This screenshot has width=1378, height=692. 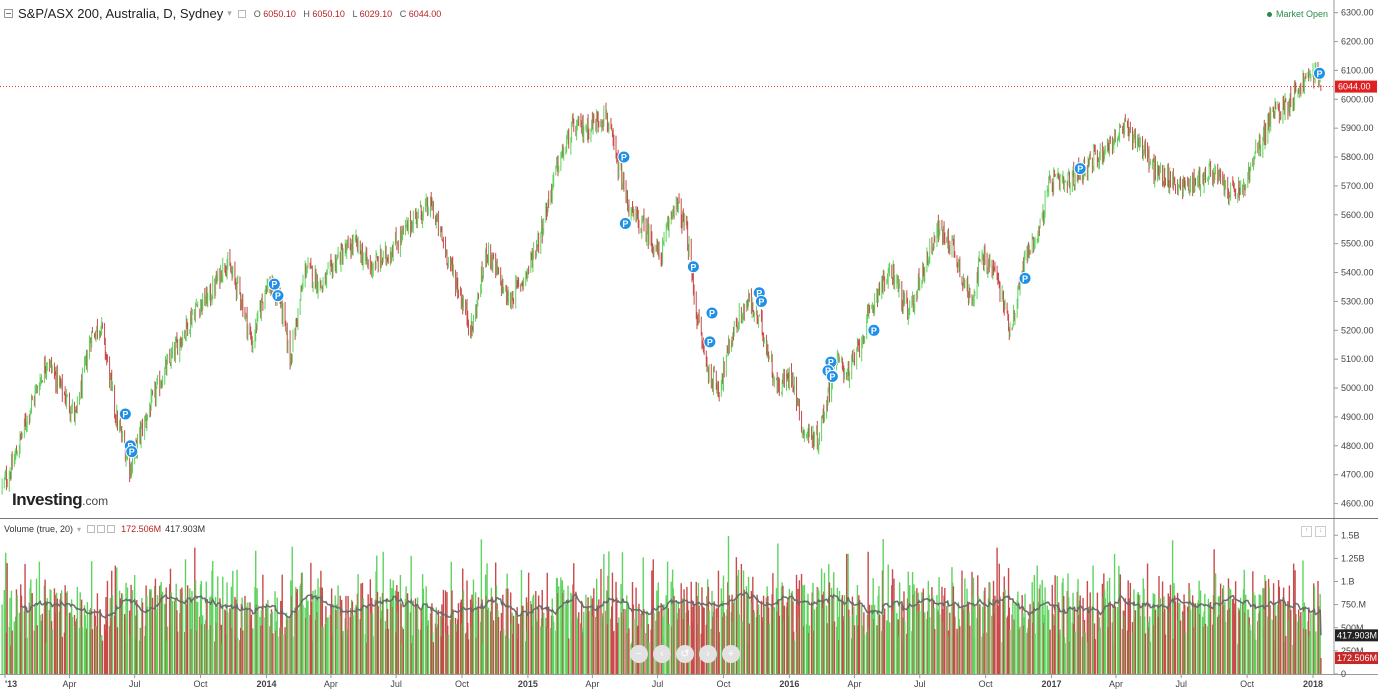 I want to click on chart-navigation: − ‹ ↺ › +, so click(x=685, y=654).